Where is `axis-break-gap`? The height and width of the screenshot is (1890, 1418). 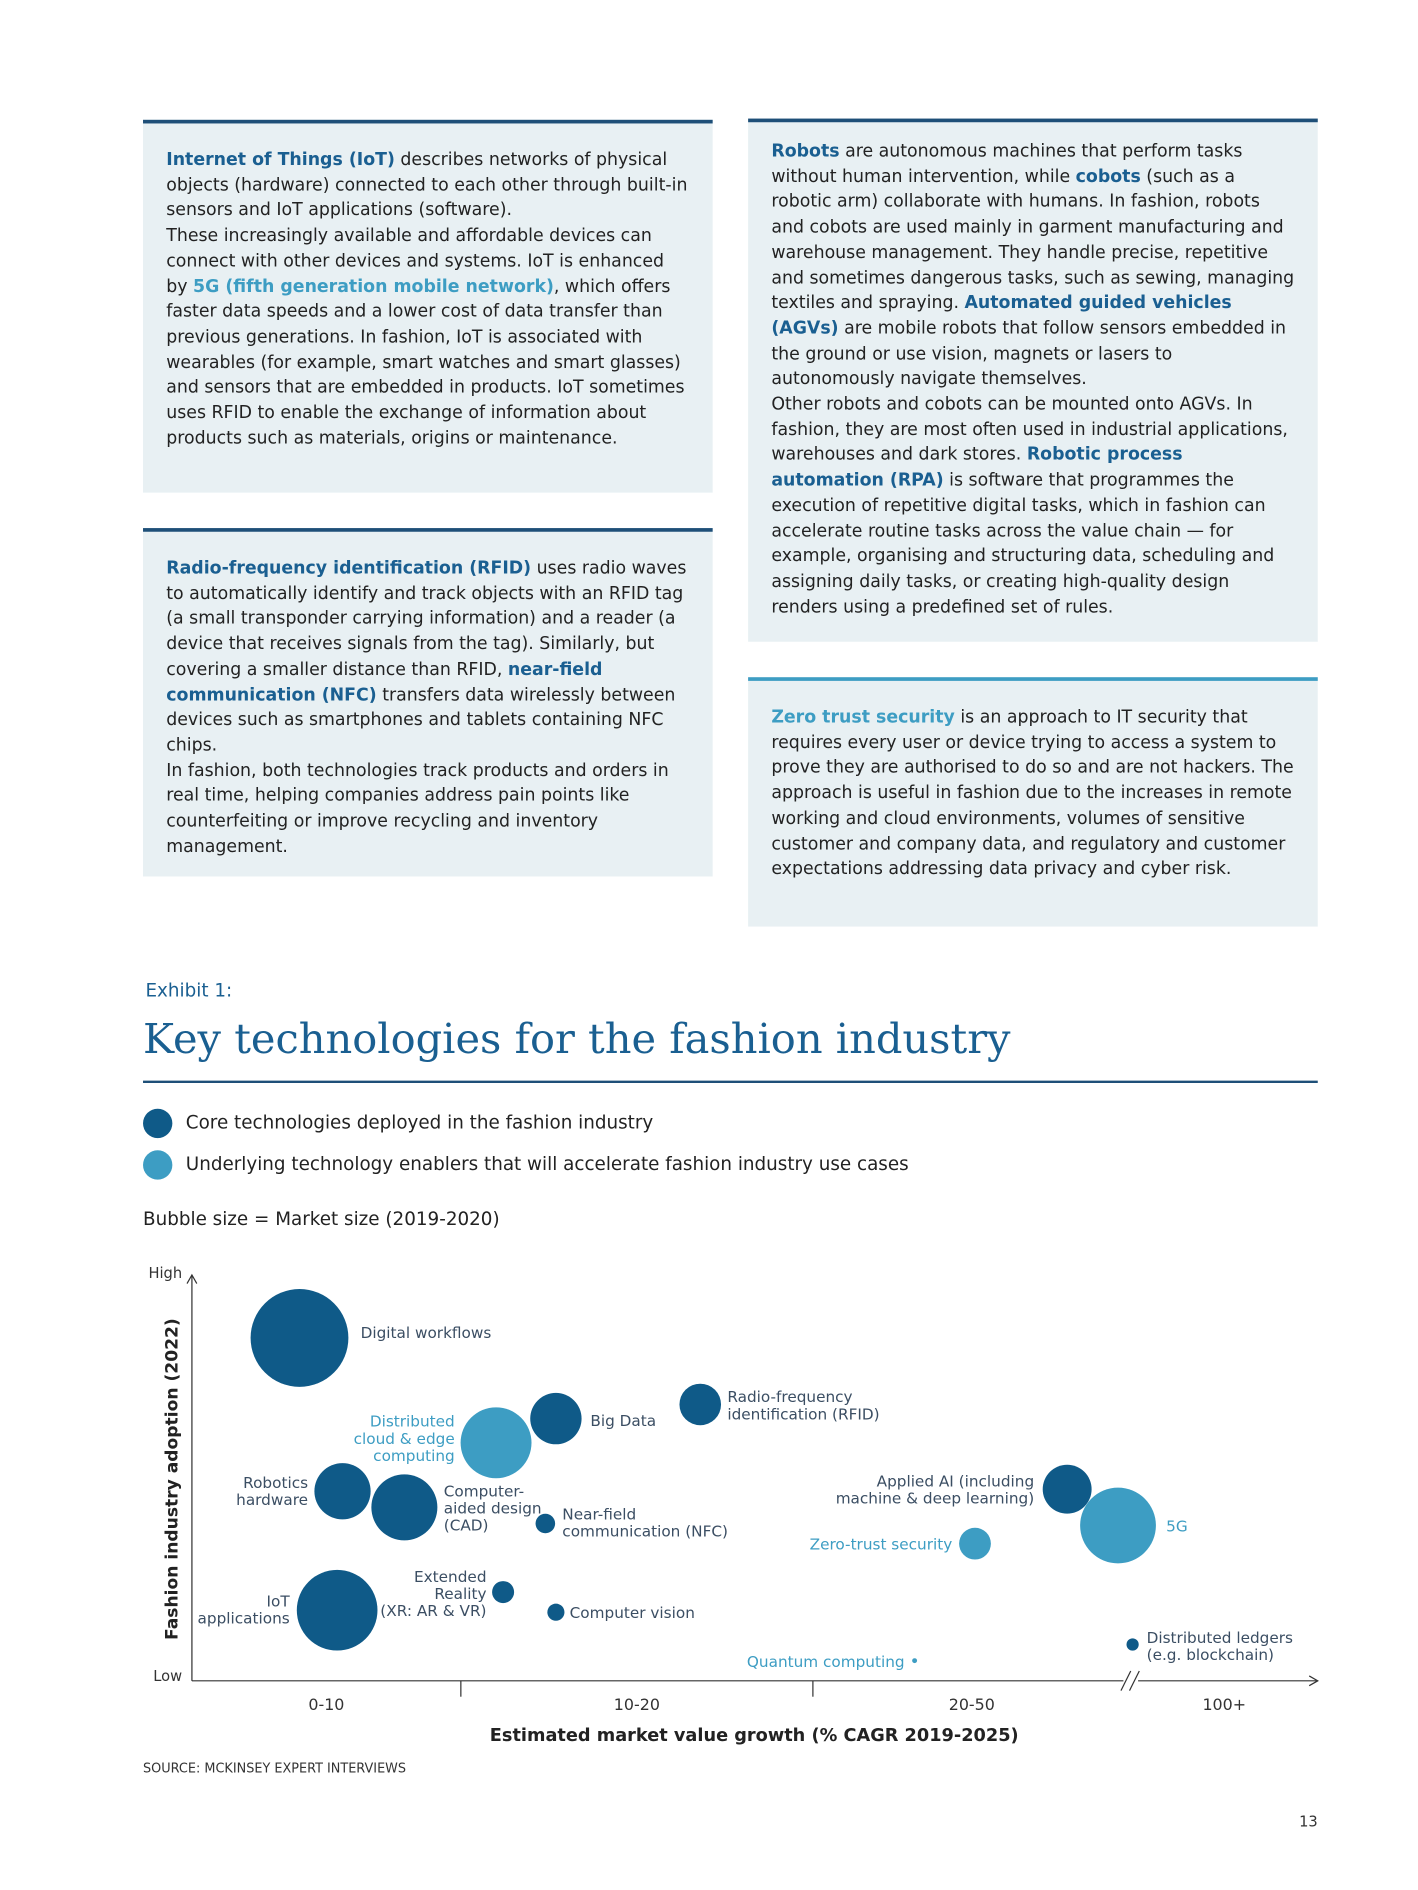
axis-break-gap is located at coordinates (1131, 1681).